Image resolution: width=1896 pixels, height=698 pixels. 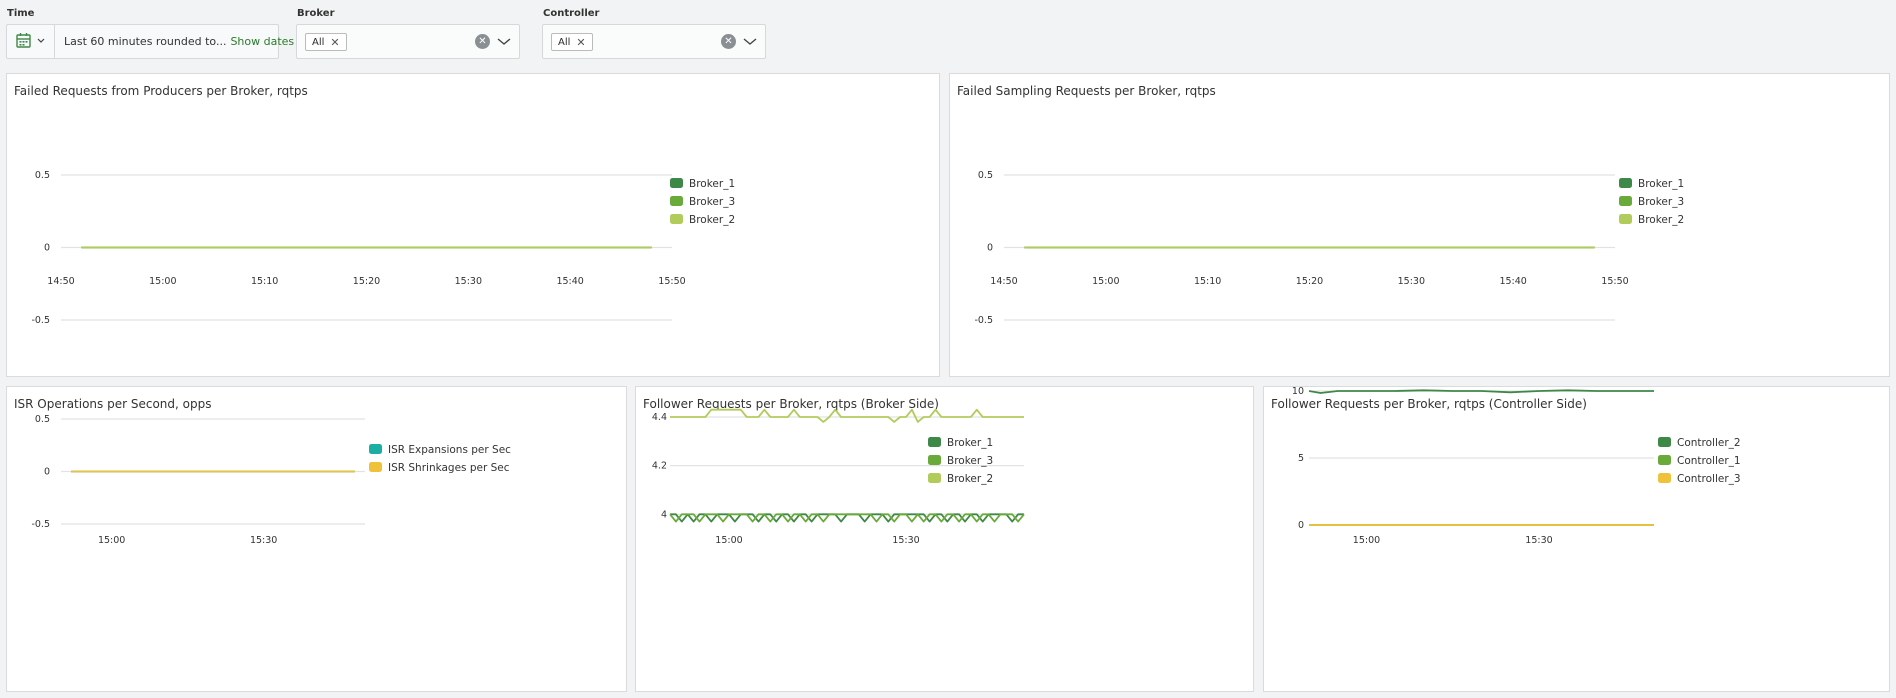 I want to click on time-filter-label: Time, so click(x=21, y=13).